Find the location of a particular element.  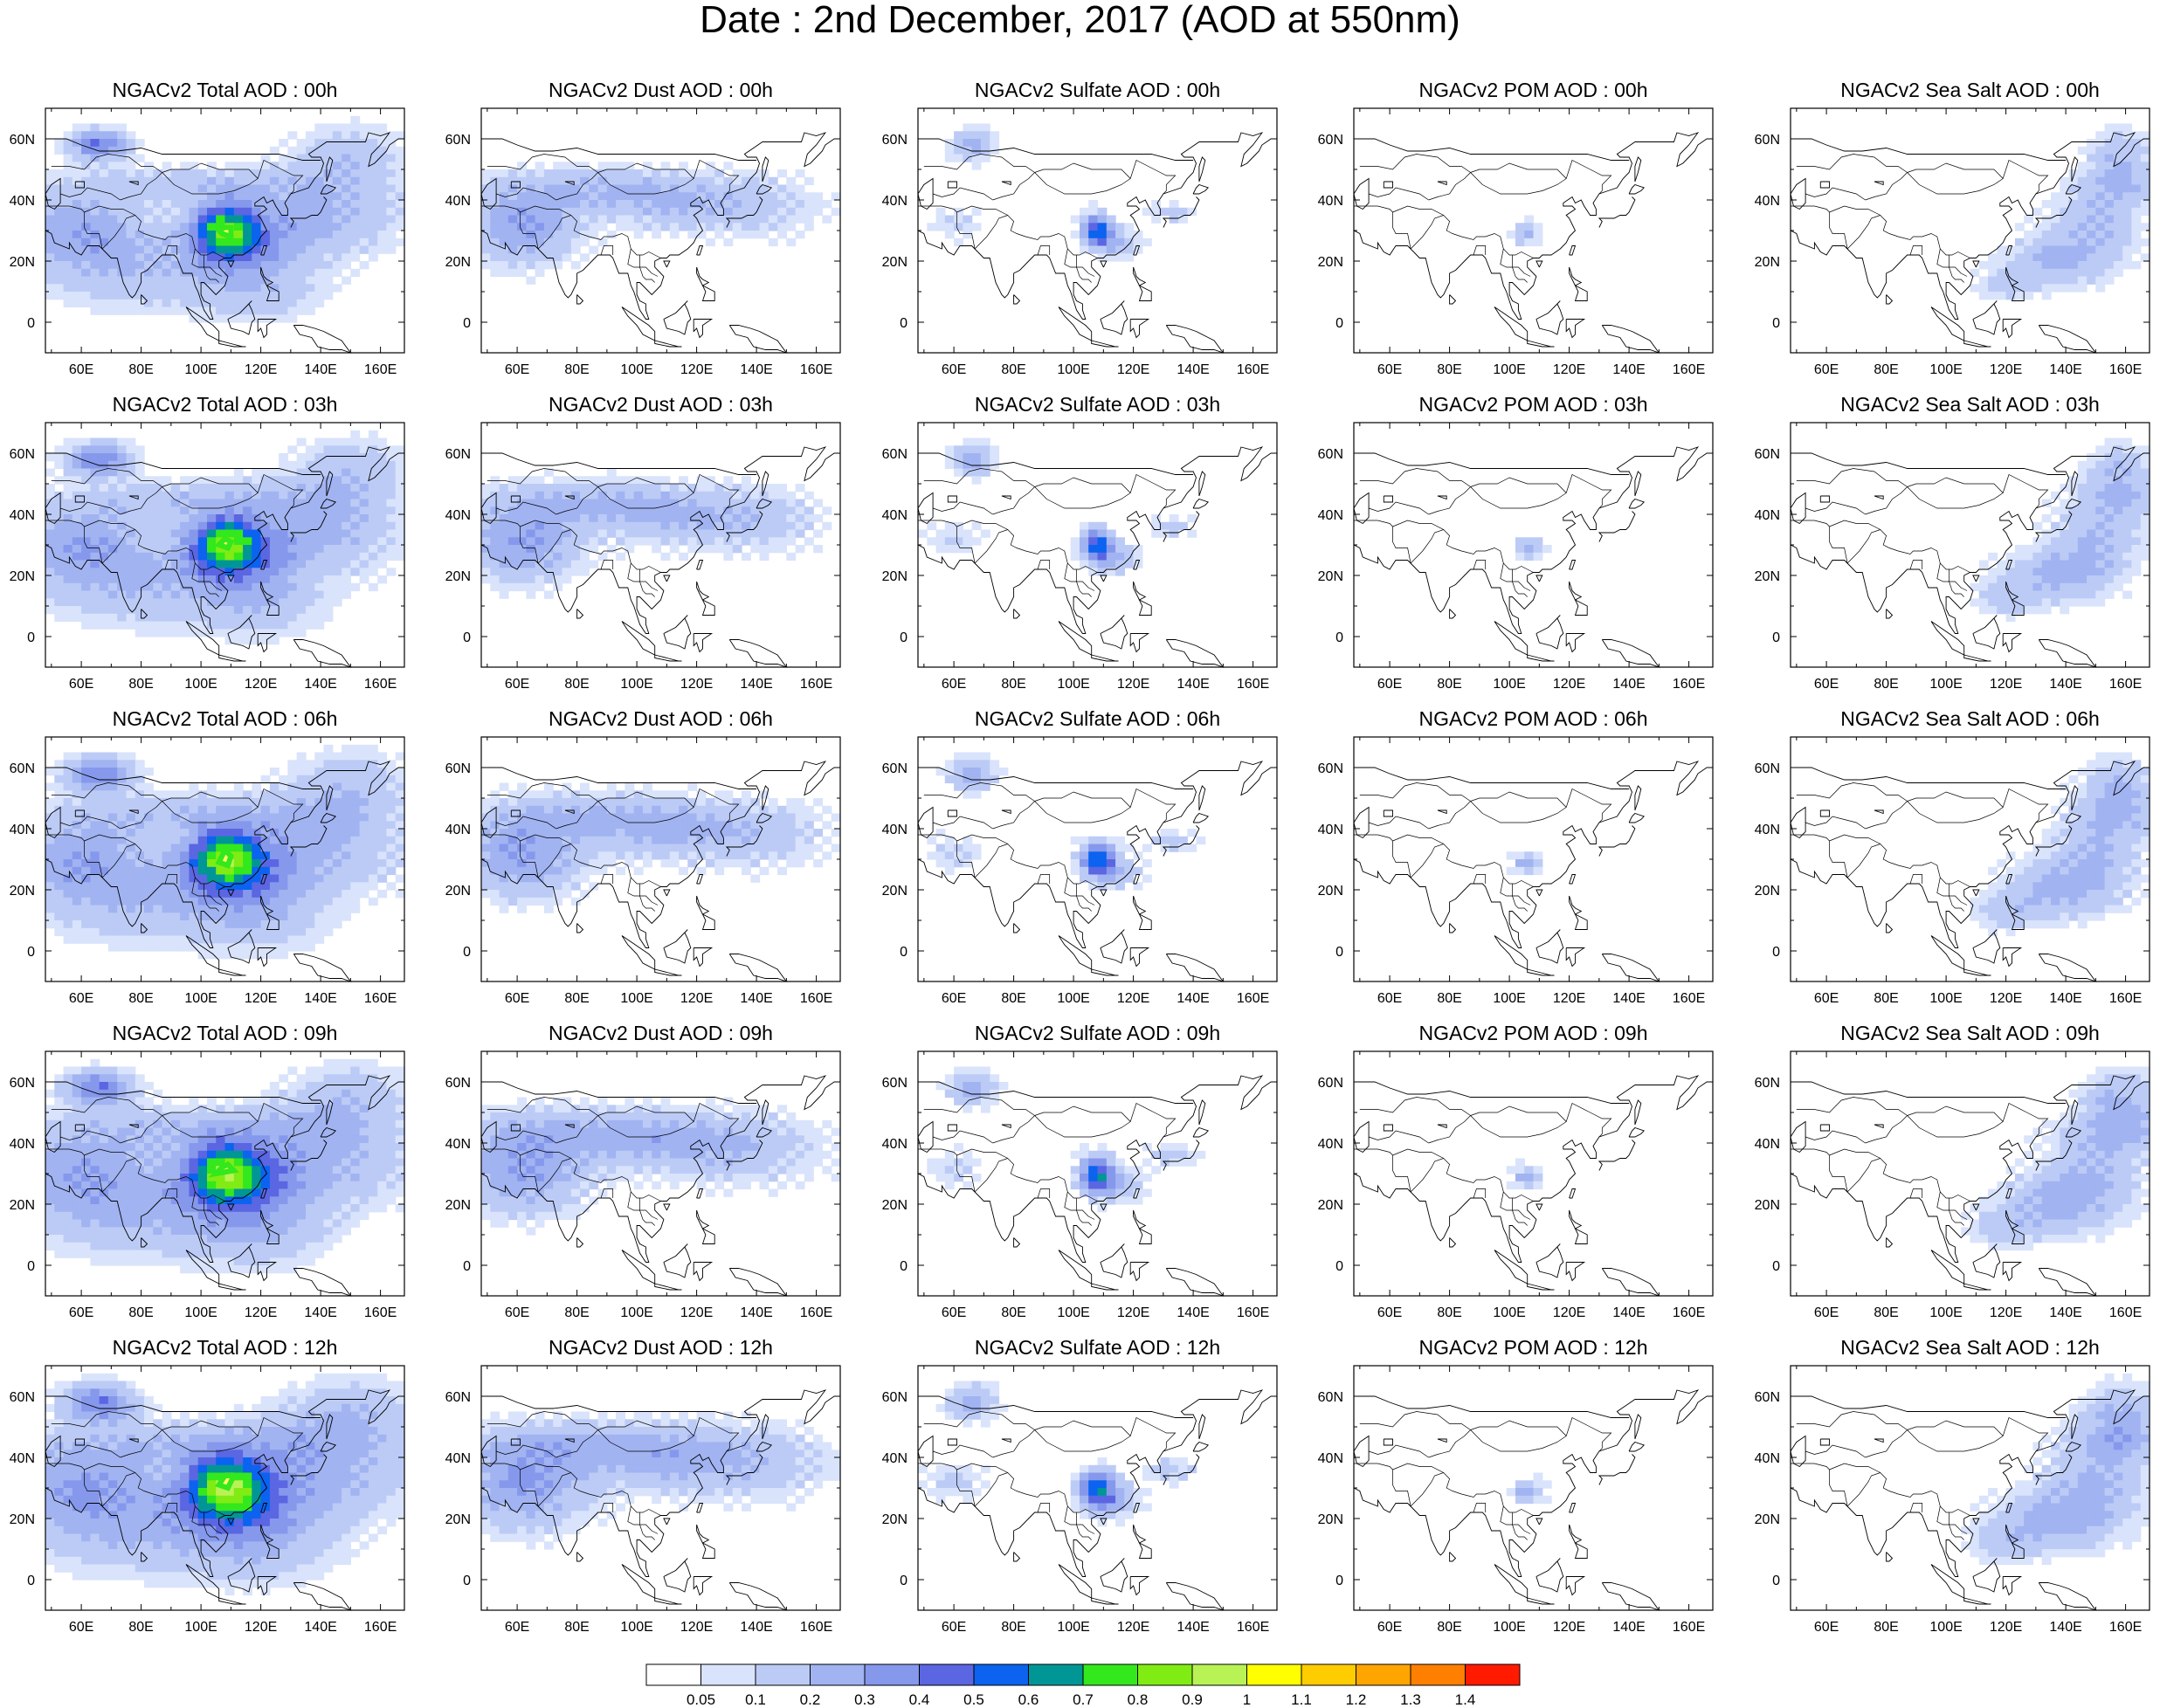

coastlines is located at coordinates (660, 243).